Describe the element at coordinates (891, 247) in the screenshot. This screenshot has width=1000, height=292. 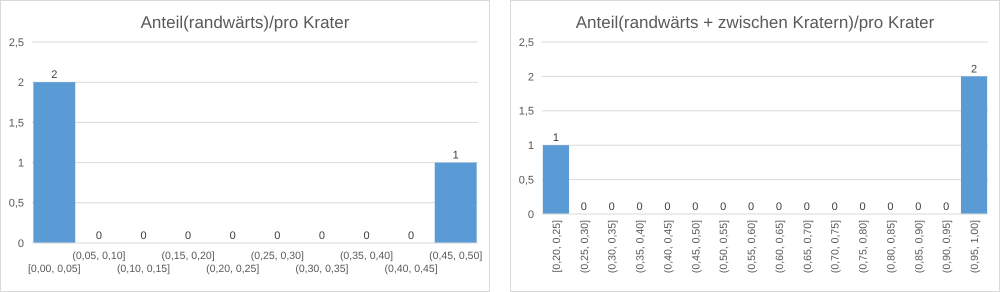
I see `x-tick-label: (0,80, 0,85]` at that location.